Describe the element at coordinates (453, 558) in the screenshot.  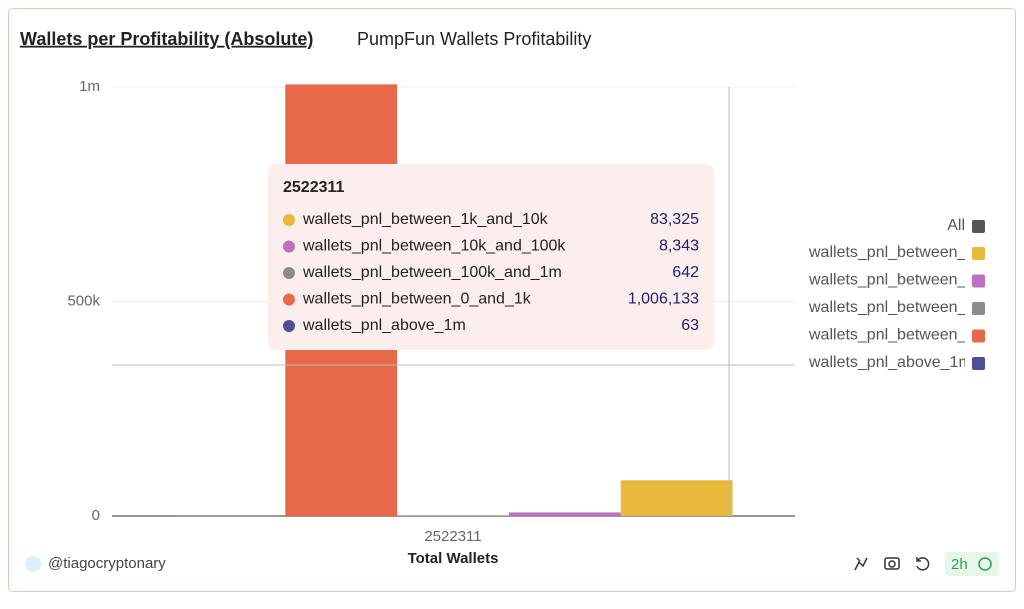
I see `x-axis-label: Total Wallets` at that location.